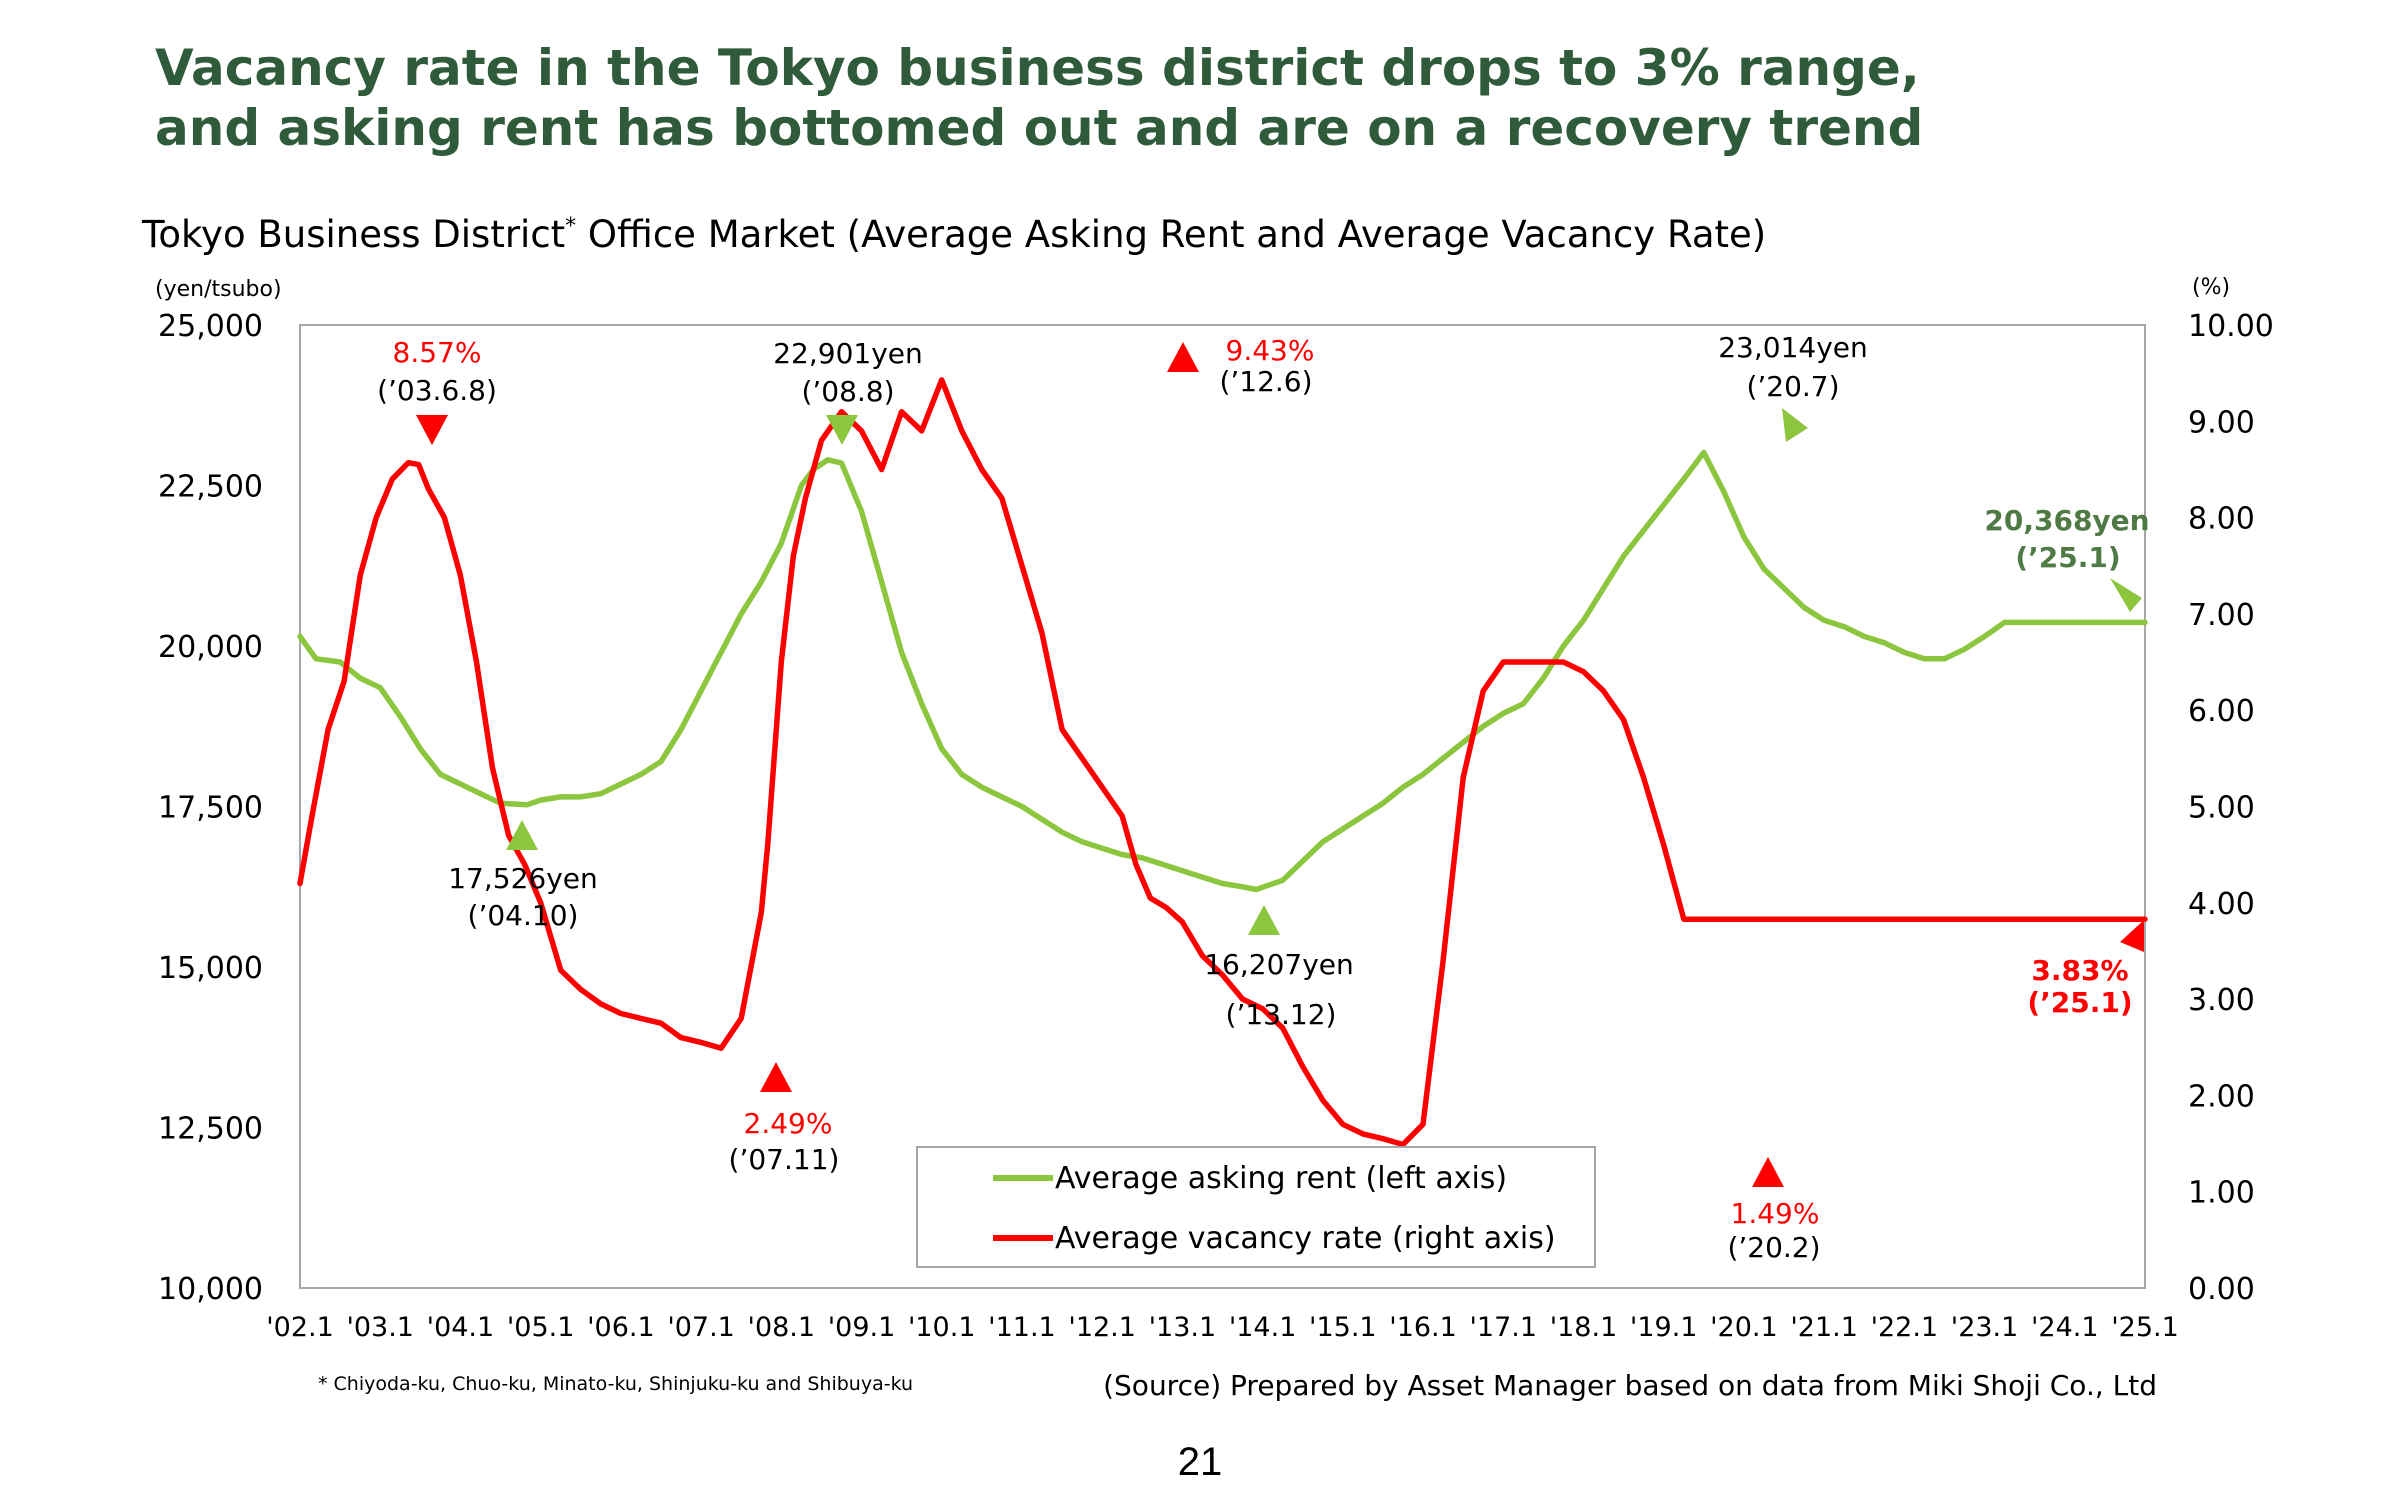  What do you see at coordinates (1200, 1462) in the screenshot?
I see `page-number: 21` at bounding box center [1200, 1462].